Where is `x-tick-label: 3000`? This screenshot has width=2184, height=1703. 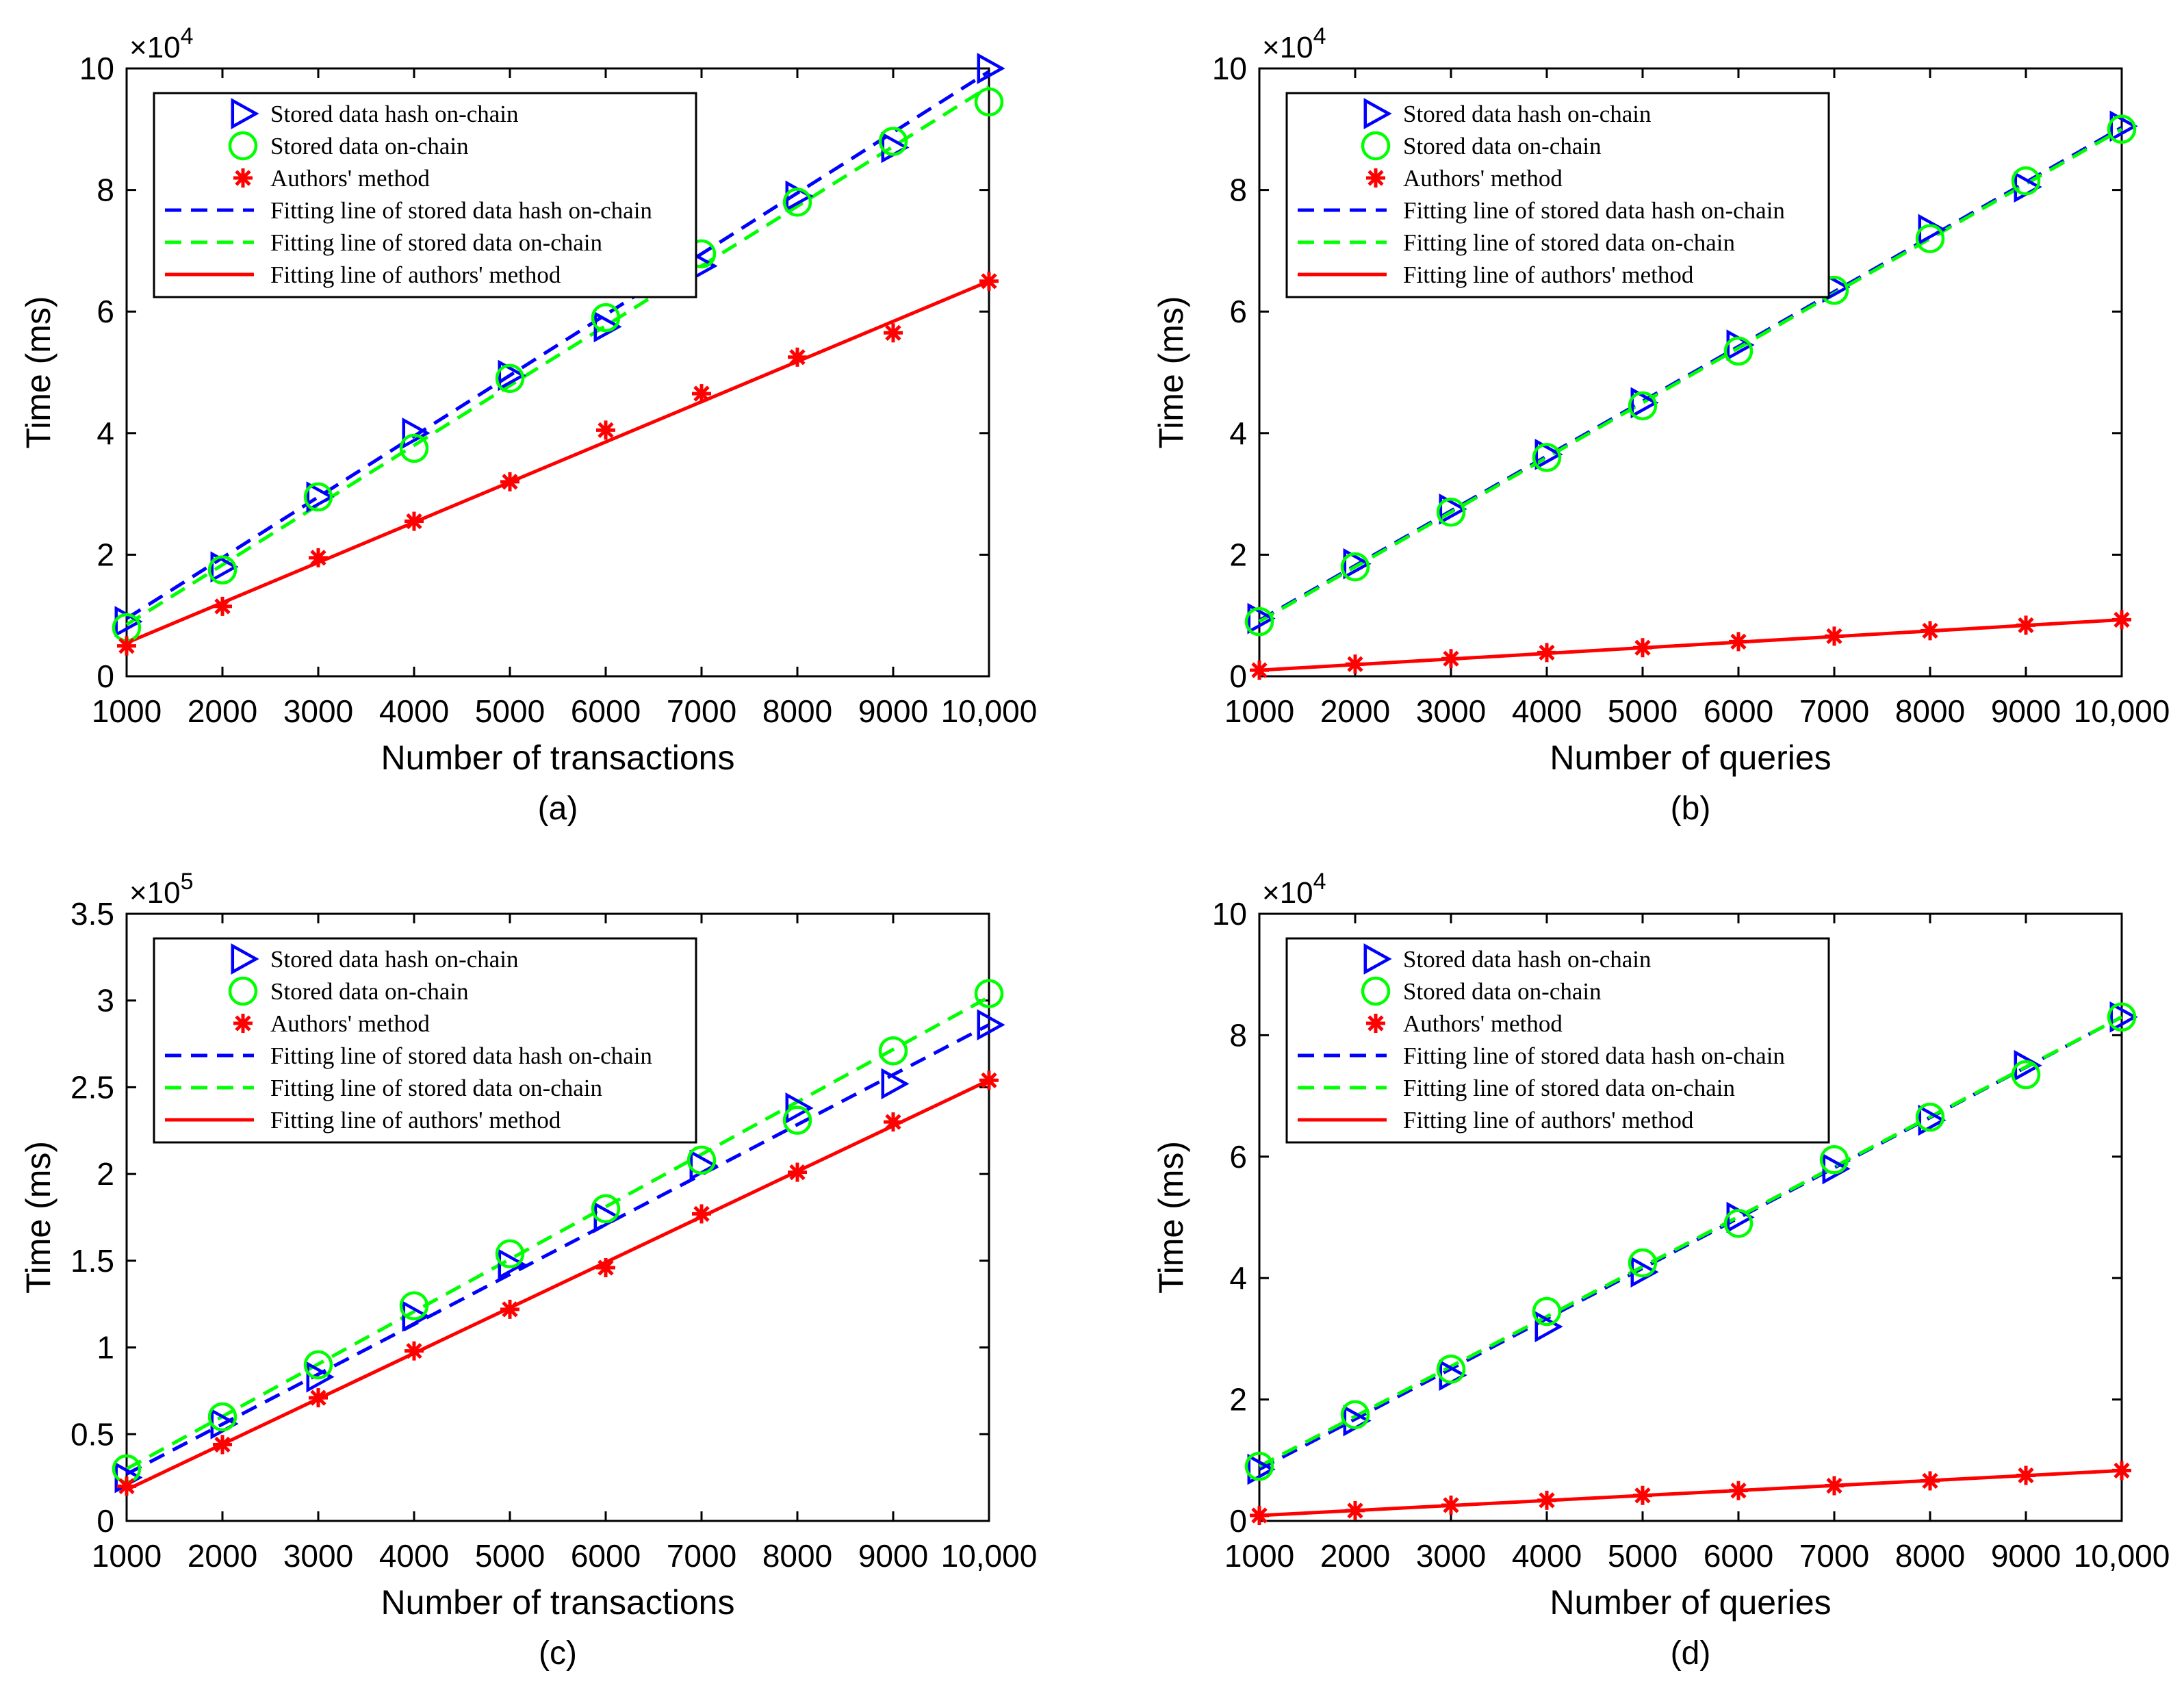
x-tick-label: 3000 is located at coordinates (318, 1556).